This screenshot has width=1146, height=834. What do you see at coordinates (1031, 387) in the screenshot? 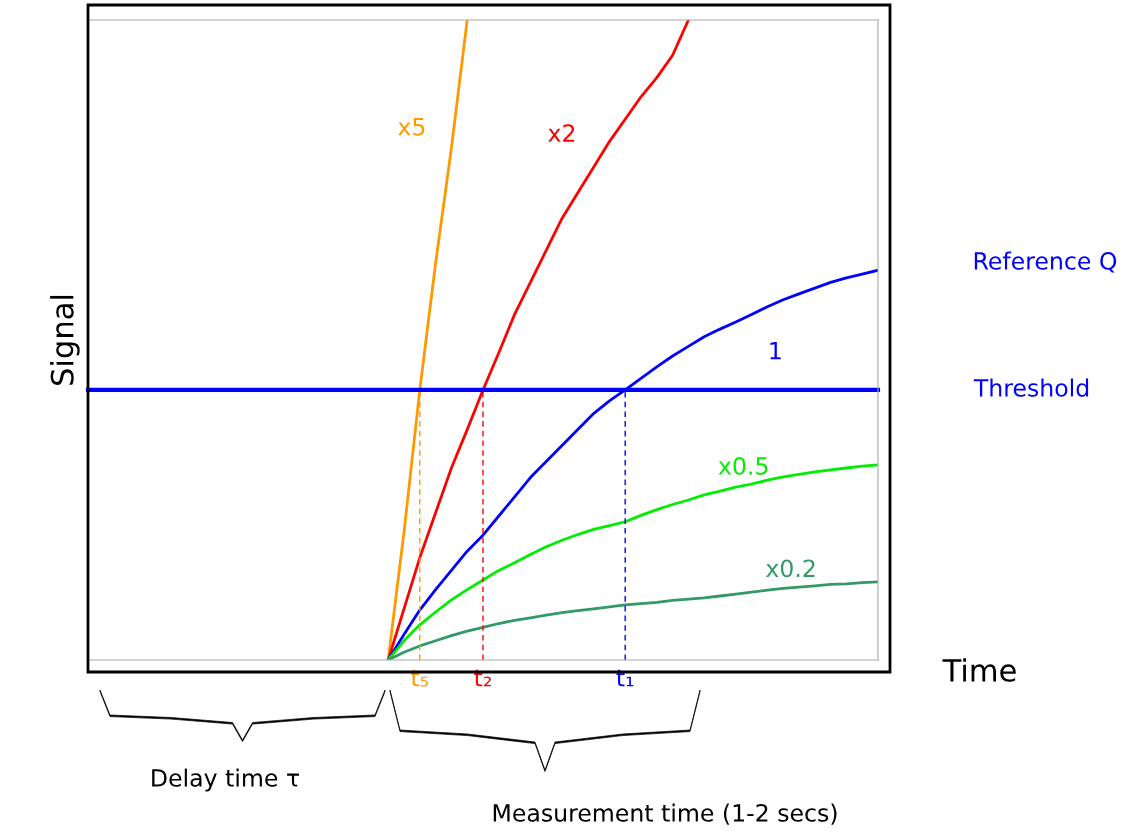
I see `ref-line-label: Threshold` at bounding box center [1031, 387].